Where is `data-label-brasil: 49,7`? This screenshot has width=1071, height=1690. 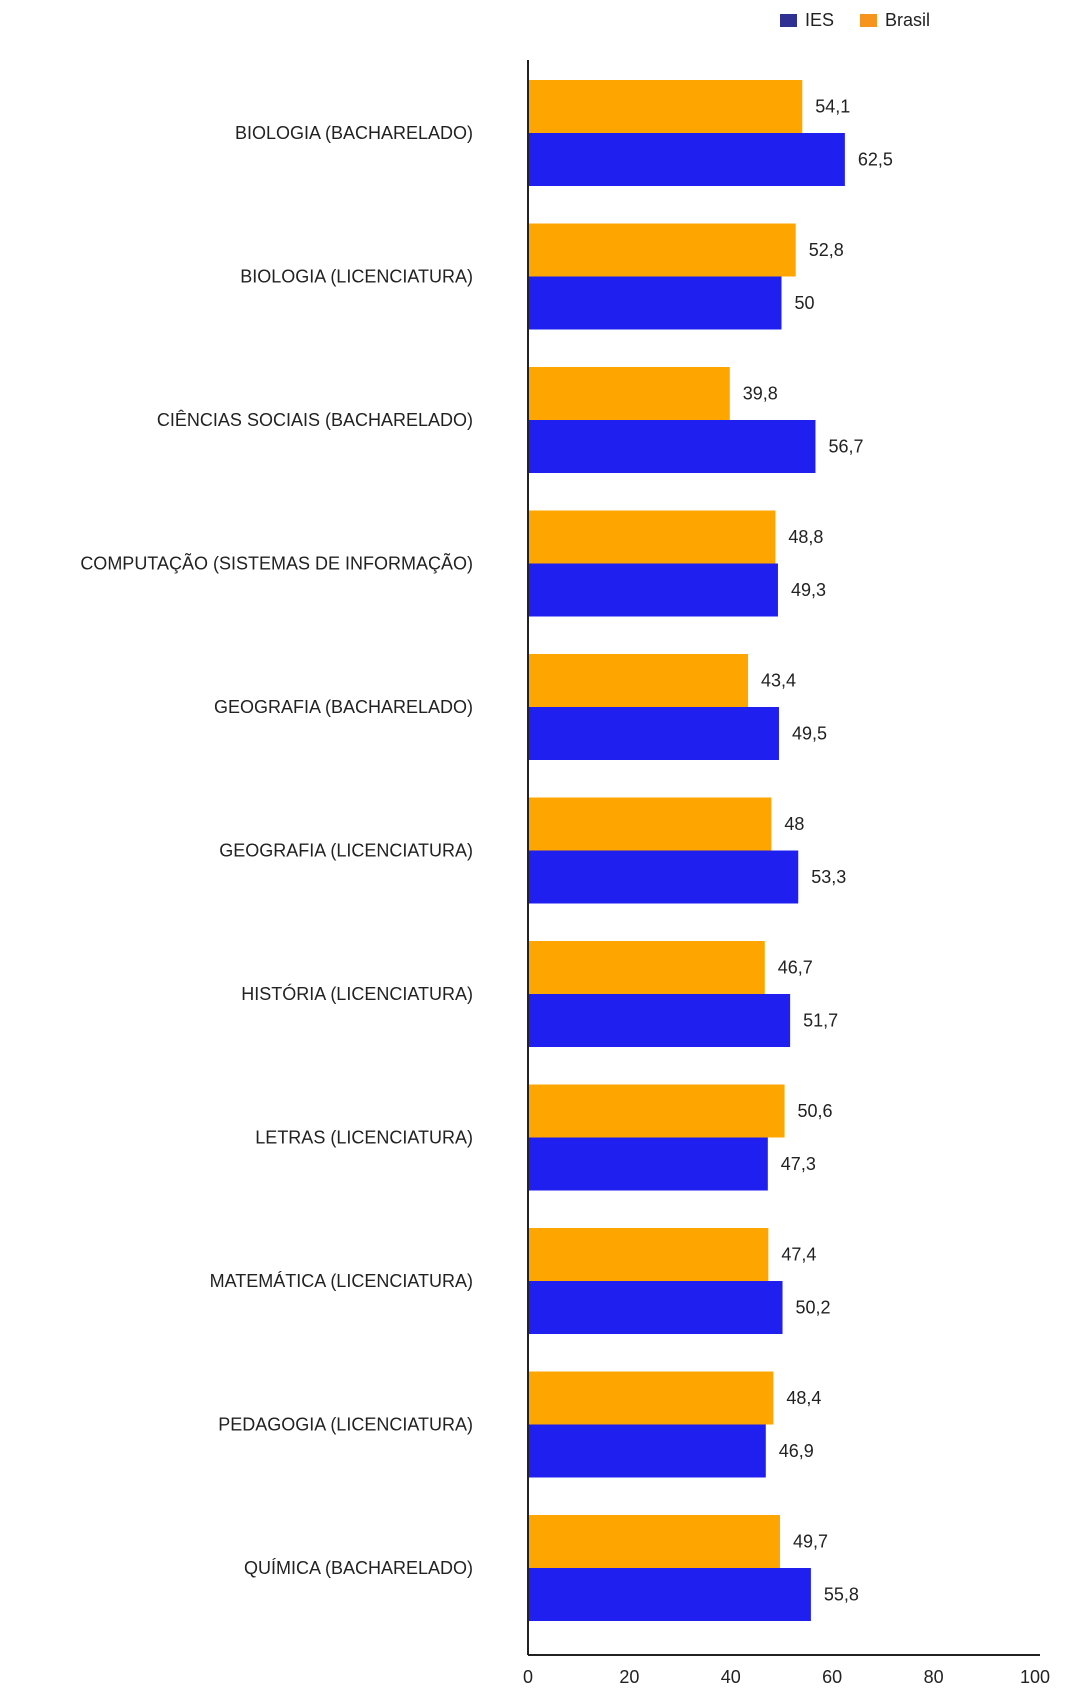 data-label-brasil: 49,7 is located at coordinates (810, 1542).